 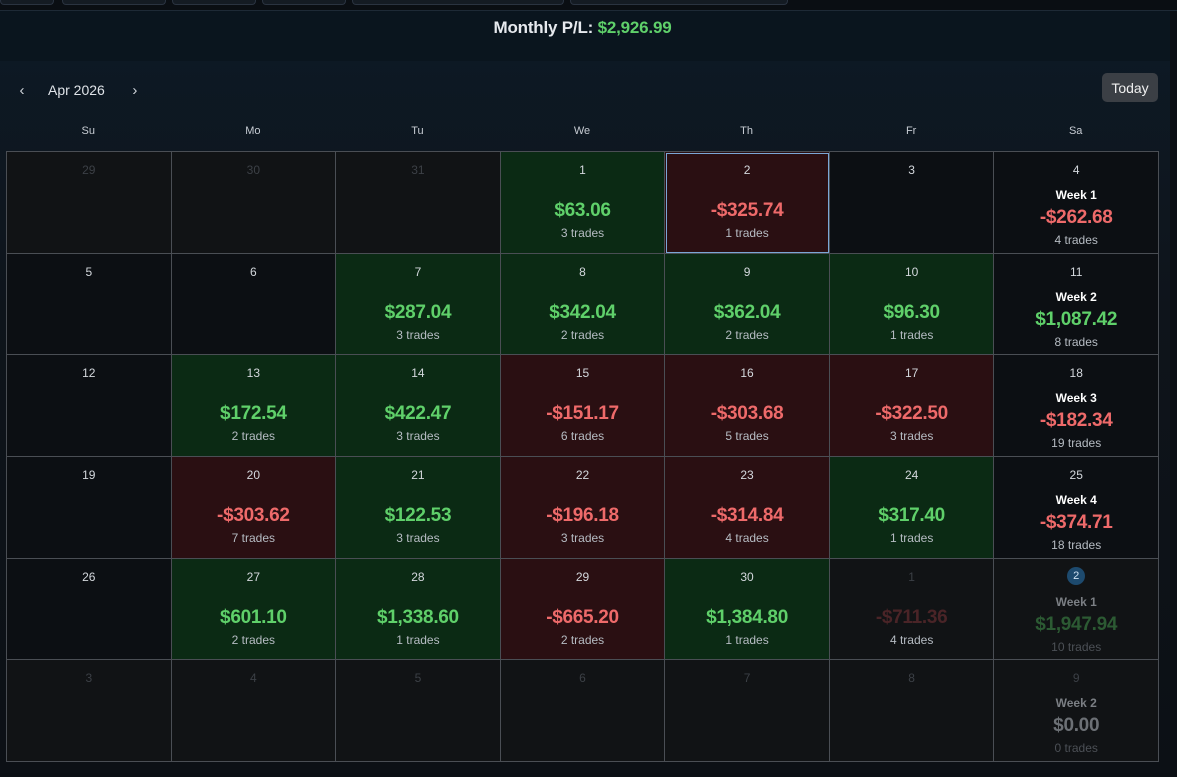 I want to click on weekday-label: Tu, so click(x=417, y=131).